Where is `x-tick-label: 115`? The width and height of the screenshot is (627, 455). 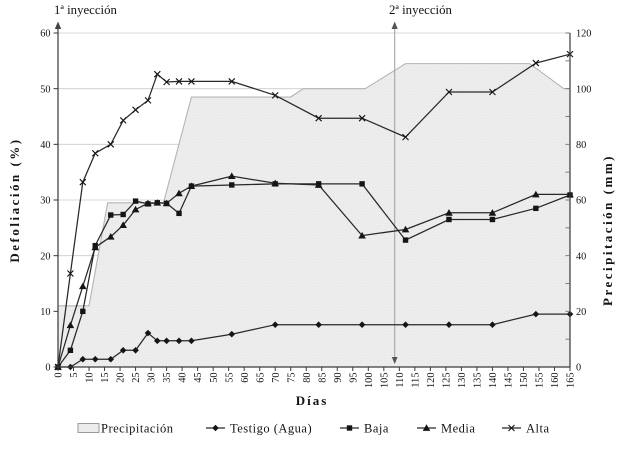
x-tick-label: 115 is located at coordinates (415, 380).